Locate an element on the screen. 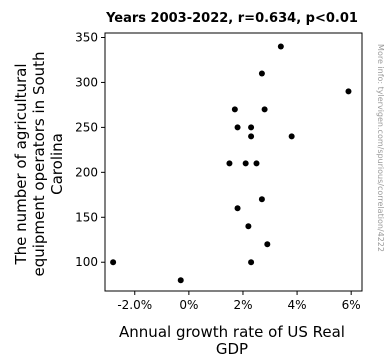 The height and width of the screenshot is (358, 385). x-axis-label: Annual growth rate of US Real GDP is located at coordinates (232, 340).